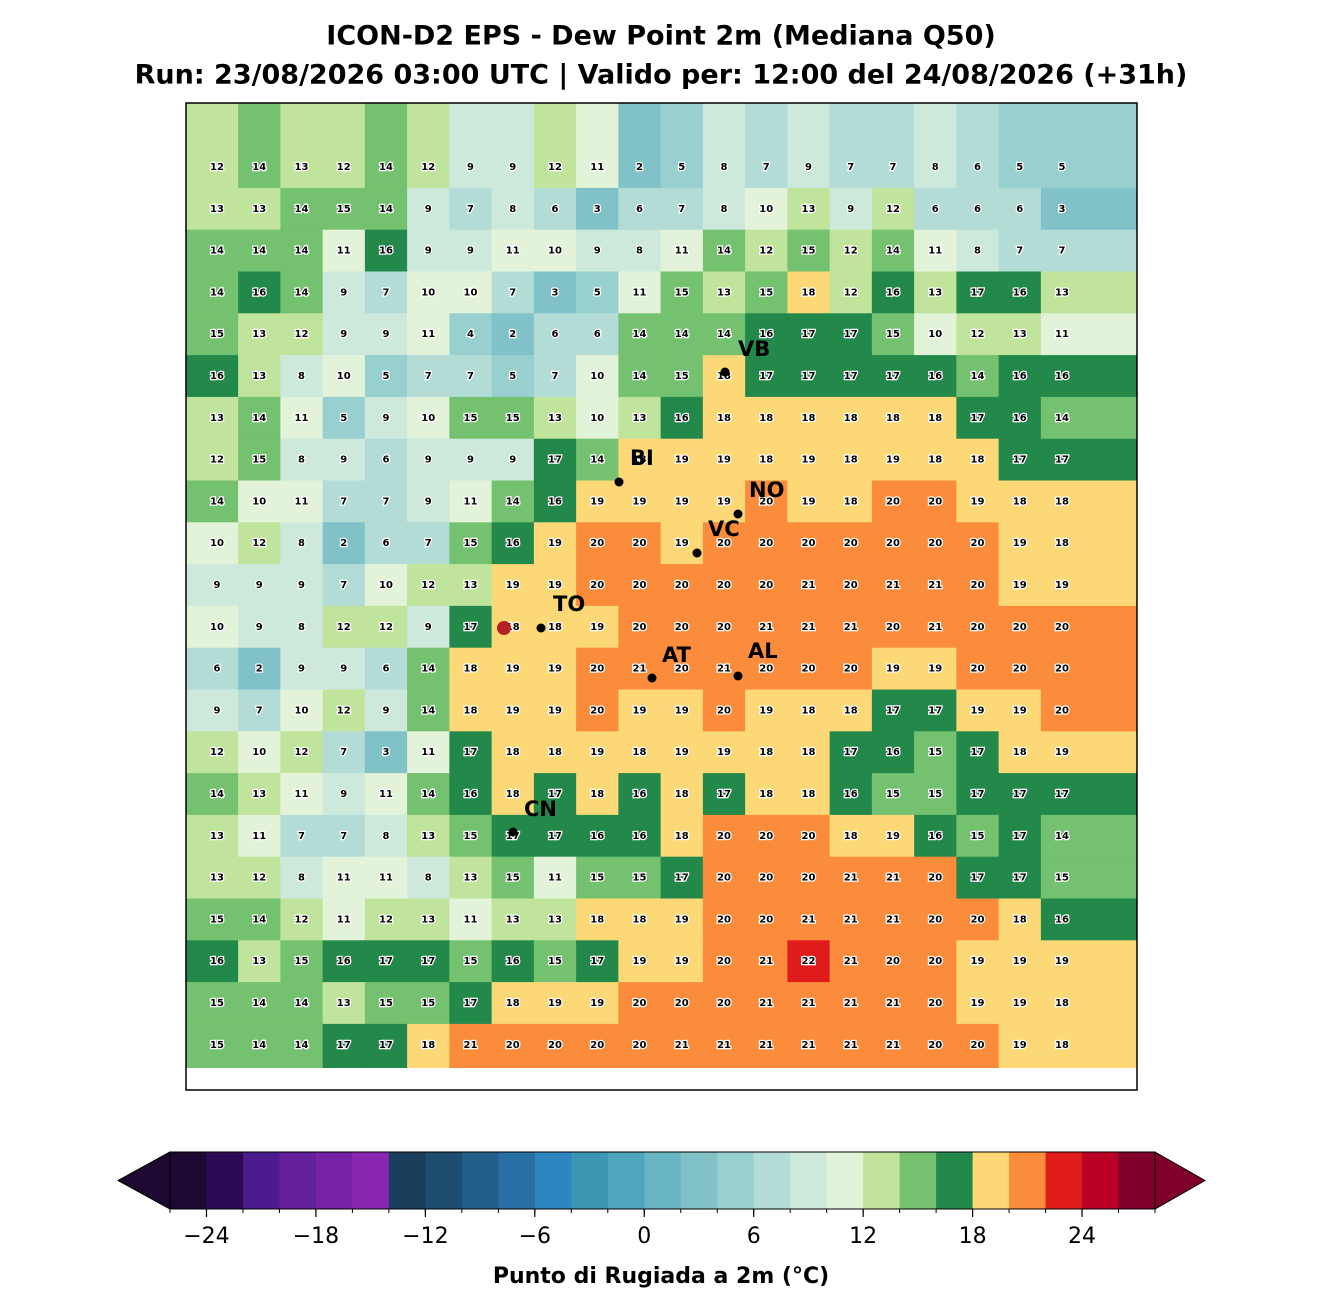 This screenshot has width=1323, height=1312. What do you see at coordinates (935, 794) in the screenshot?
I see `value-label: 15` at bounding box center [935, 794].